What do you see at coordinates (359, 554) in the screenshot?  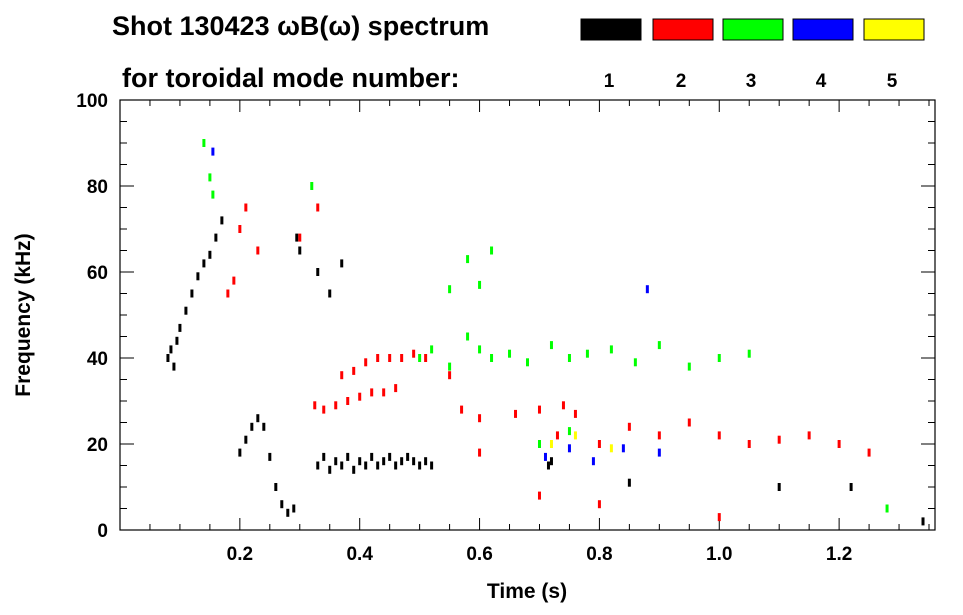 I see `x-tick-label: 0.4` at bounding box center [359, 554].